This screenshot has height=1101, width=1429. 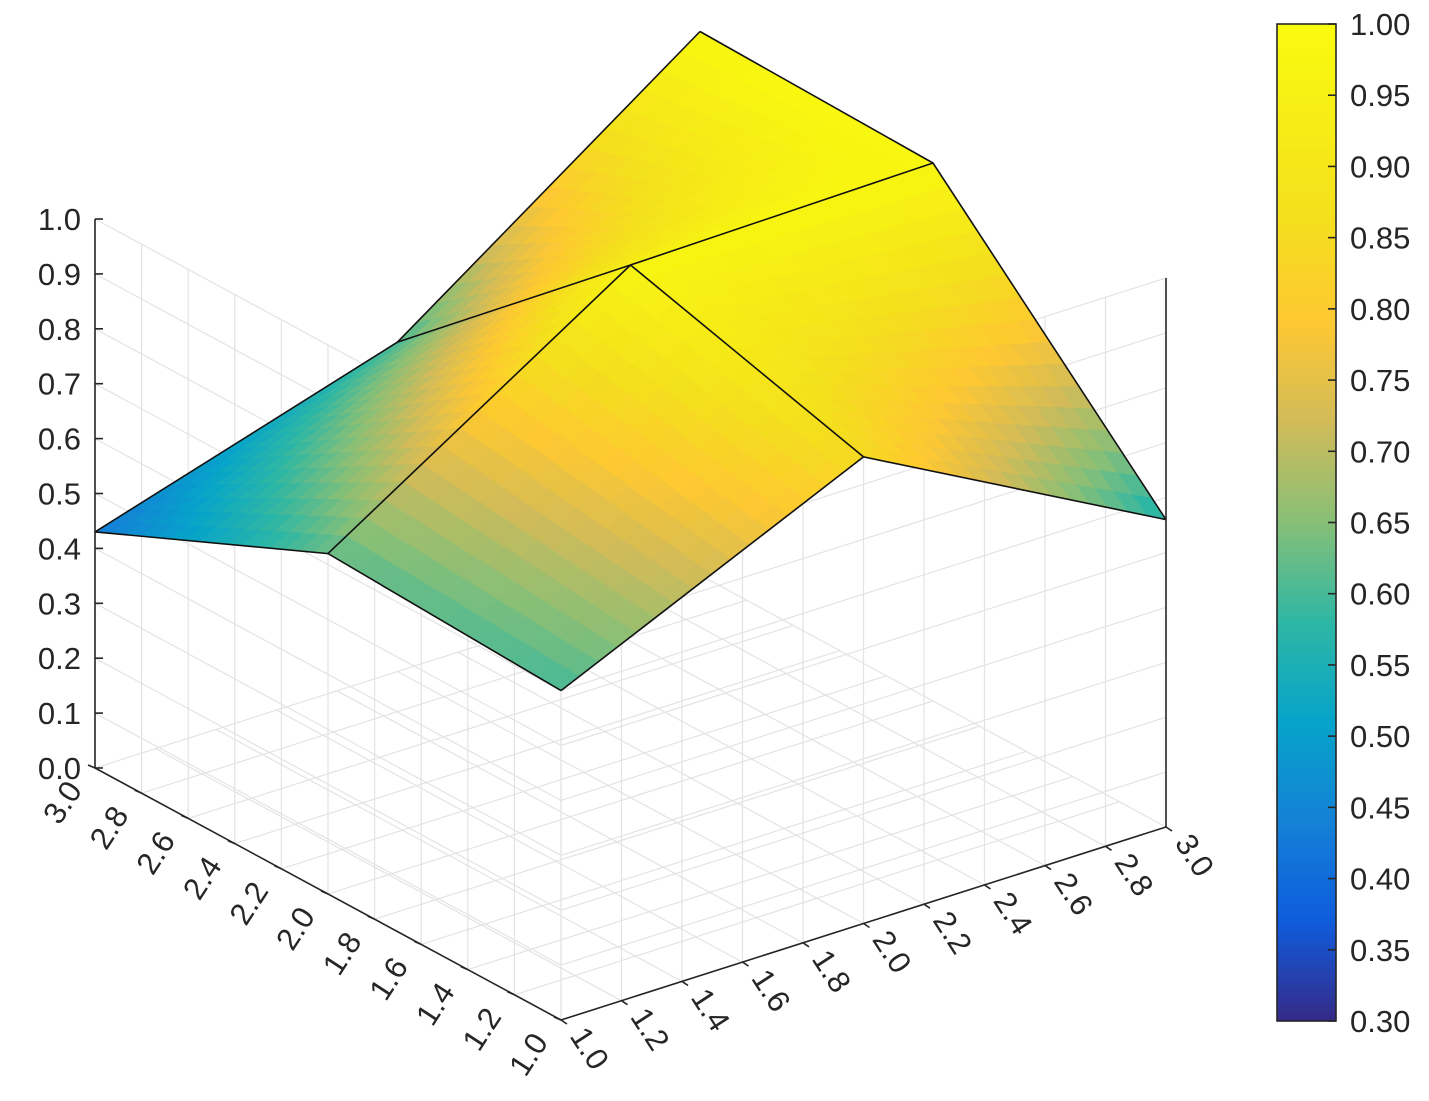 I want to click on colorbar-tick-label: 0.80, so click(x=1380, y=309).